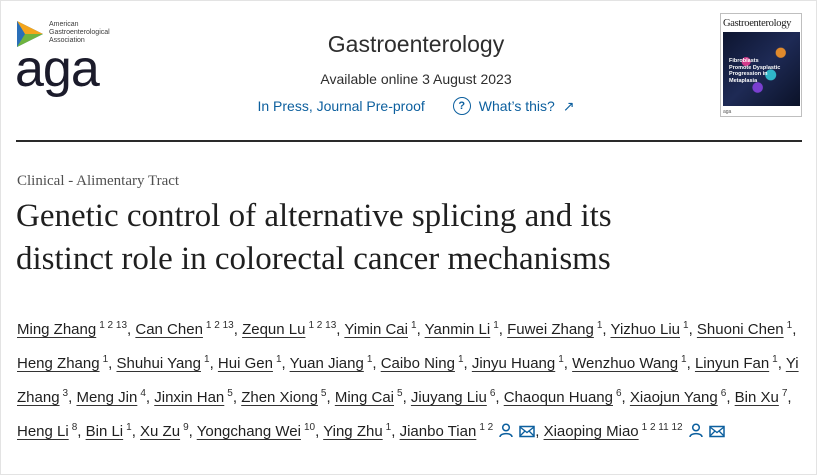 The image size is (817, 475). What do you see at coordinates (756, 397) in the screenshot?
I see `author-name-link: Bin Xu` at bounding box center [756, 397].